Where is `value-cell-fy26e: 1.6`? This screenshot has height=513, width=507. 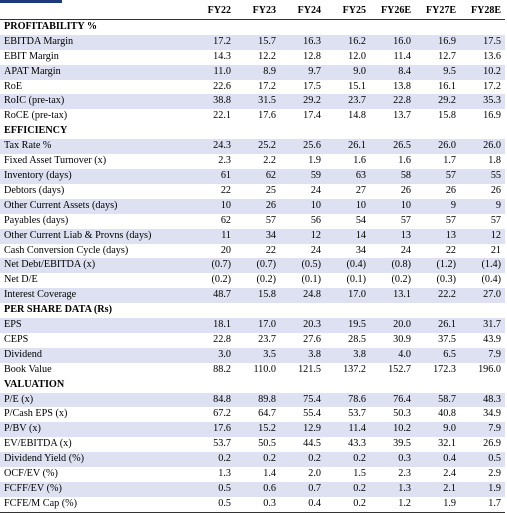
value-cell-fy26e: 1.6 is located at coordinates (392, 161).